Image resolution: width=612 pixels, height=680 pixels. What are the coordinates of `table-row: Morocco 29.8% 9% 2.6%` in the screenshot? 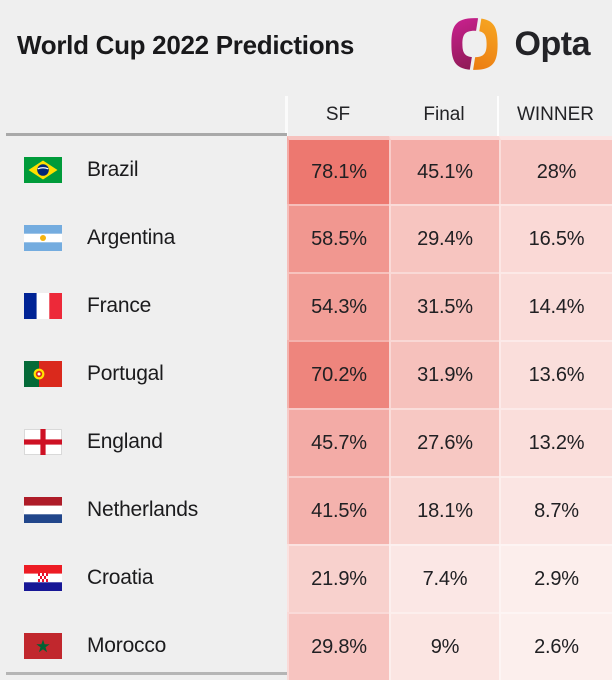 It's located at (306, 646).